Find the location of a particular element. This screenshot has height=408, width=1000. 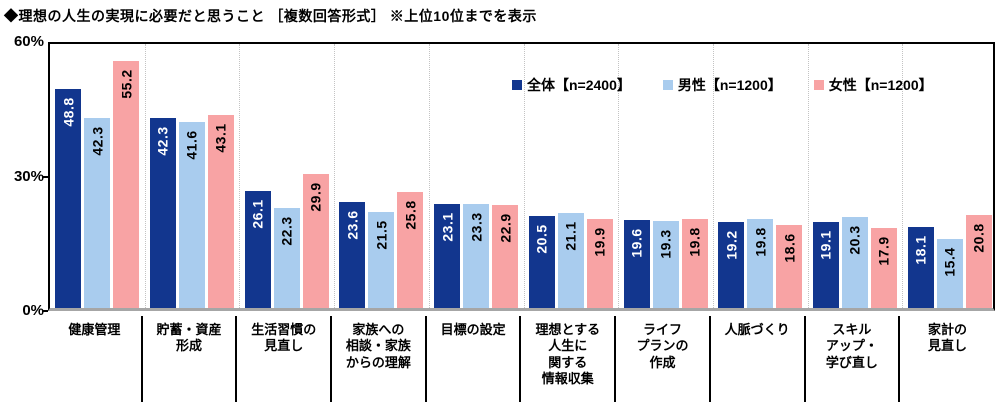

bar-series1-cat8: 20.3 is located at coordinates (854, 262).